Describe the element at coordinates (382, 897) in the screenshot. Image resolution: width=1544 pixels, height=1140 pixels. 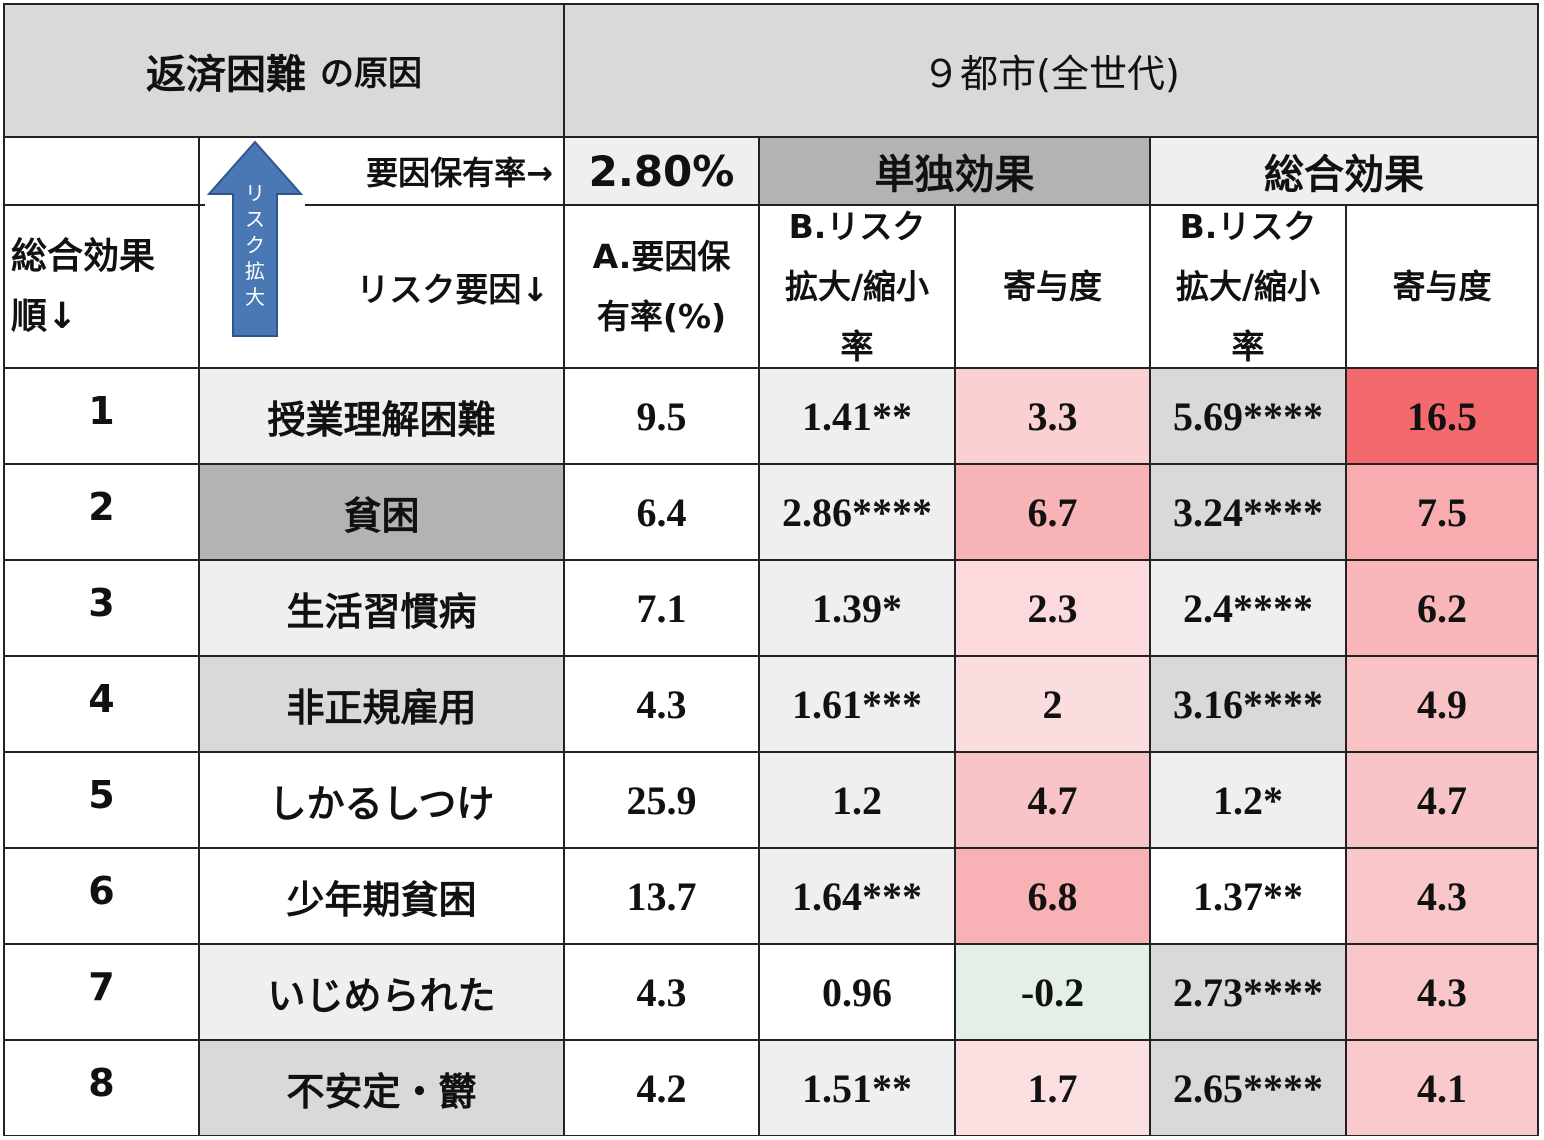
I see `cell-factor: 少年期貧困` at that location.